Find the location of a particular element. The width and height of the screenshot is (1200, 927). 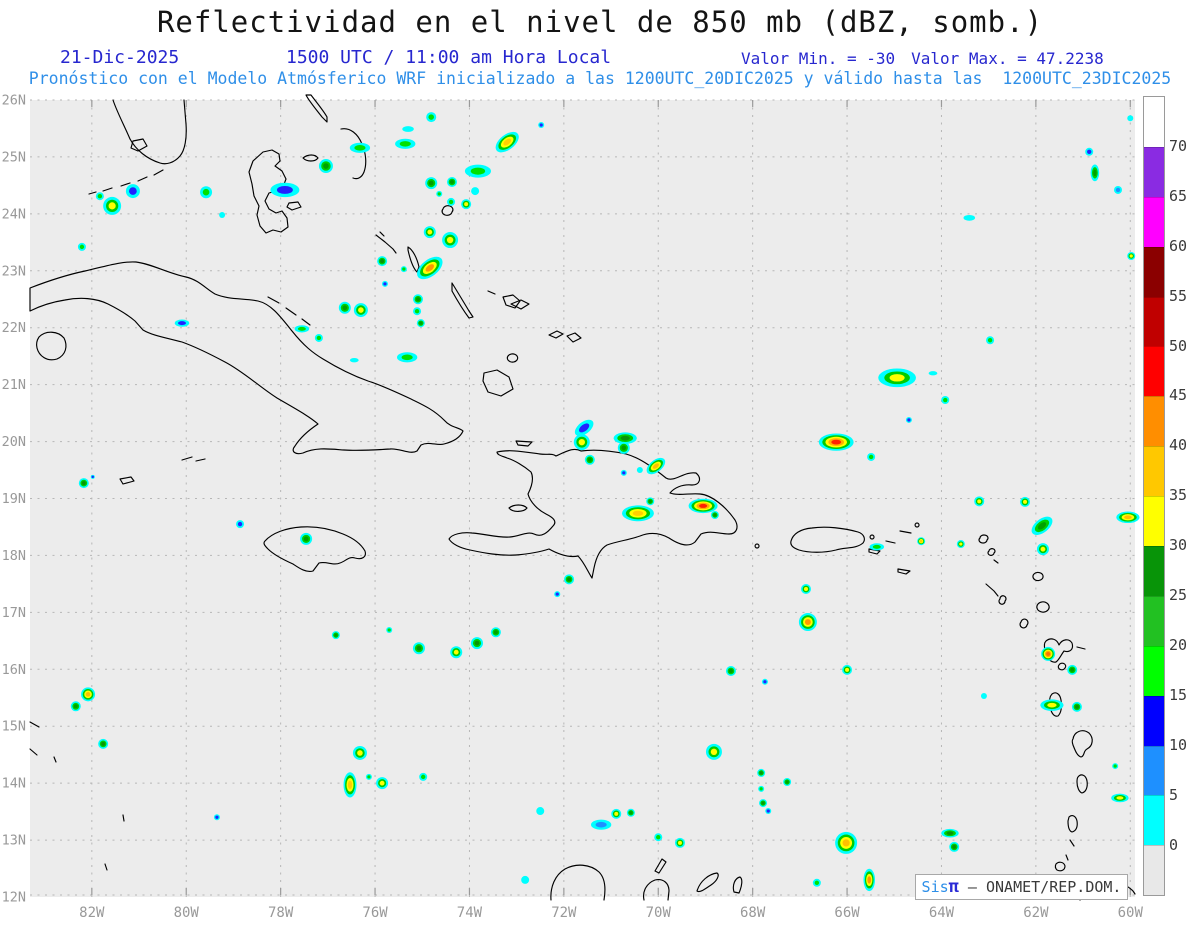

lon-tick-label: 78W is located at coordinates (281, 913).